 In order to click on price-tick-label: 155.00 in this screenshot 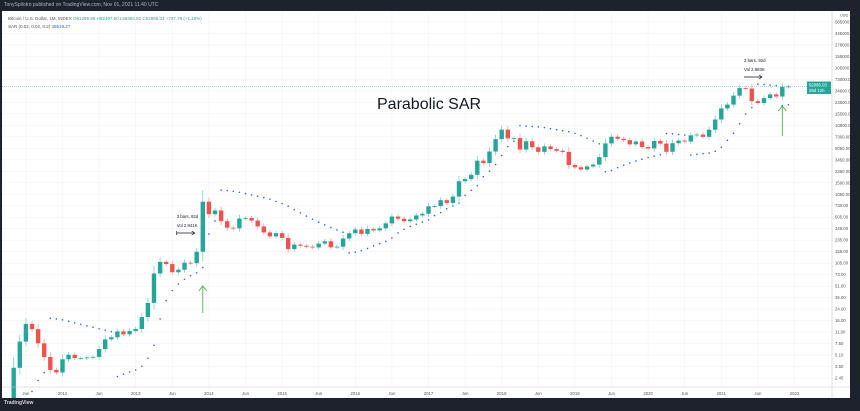, I will do `click(842, 251)`.